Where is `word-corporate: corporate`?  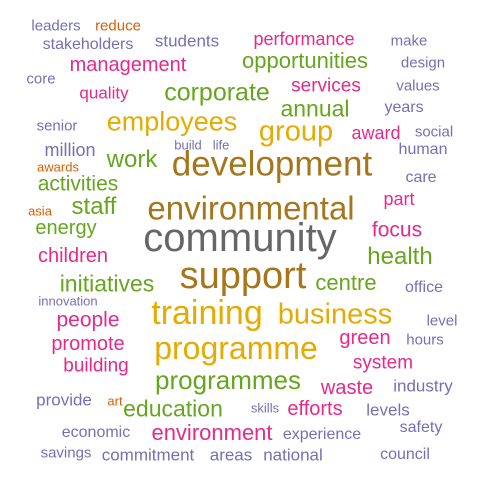 word-corporate: corporate is located at coordinates (217, 92).